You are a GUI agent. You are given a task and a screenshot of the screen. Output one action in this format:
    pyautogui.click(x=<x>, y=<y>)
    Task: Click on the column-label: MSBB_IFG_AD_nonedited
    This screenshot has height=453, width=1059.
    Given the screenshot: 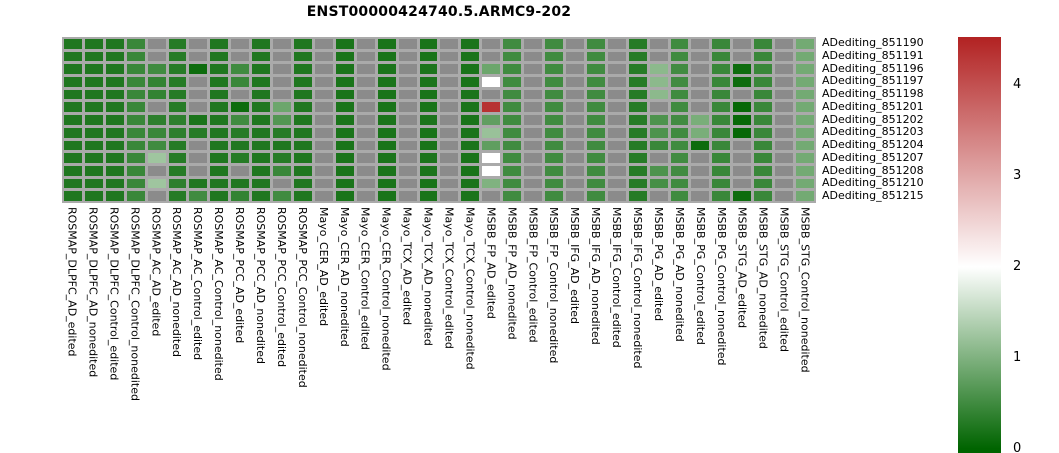 What is the action you would take?
    pyautogui.click(x=596, y=276)
    